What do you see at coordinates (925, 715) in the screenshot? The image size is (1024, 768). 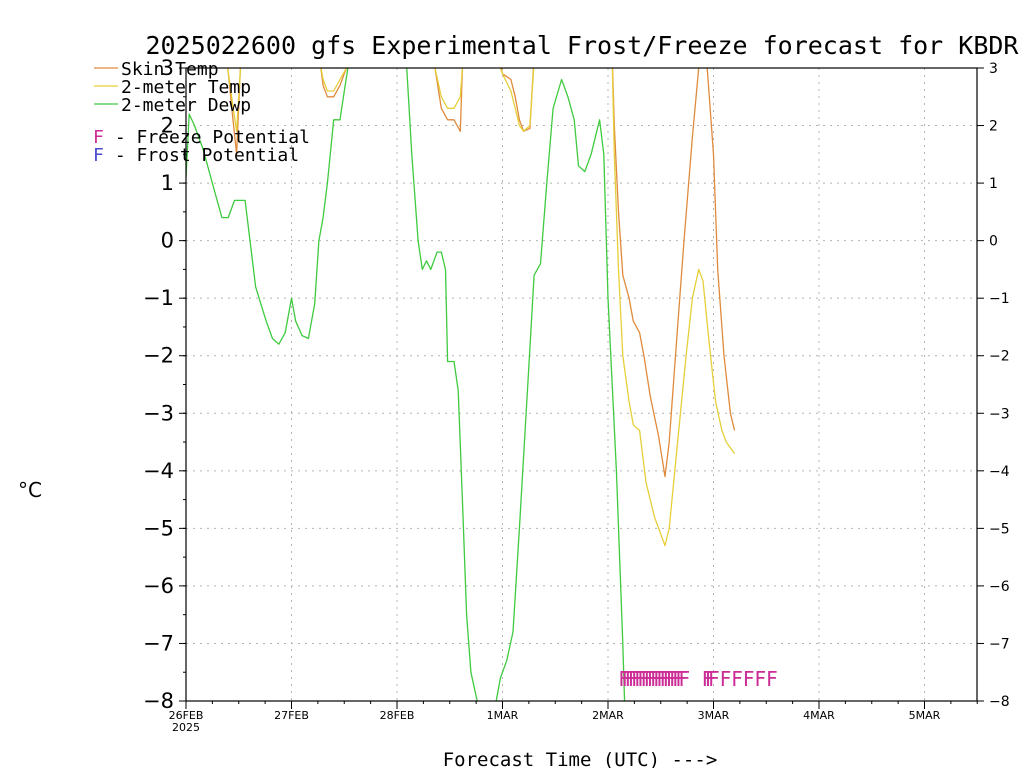 I see `x-tick-label: 5MAR` at bounding box center [925, 715].